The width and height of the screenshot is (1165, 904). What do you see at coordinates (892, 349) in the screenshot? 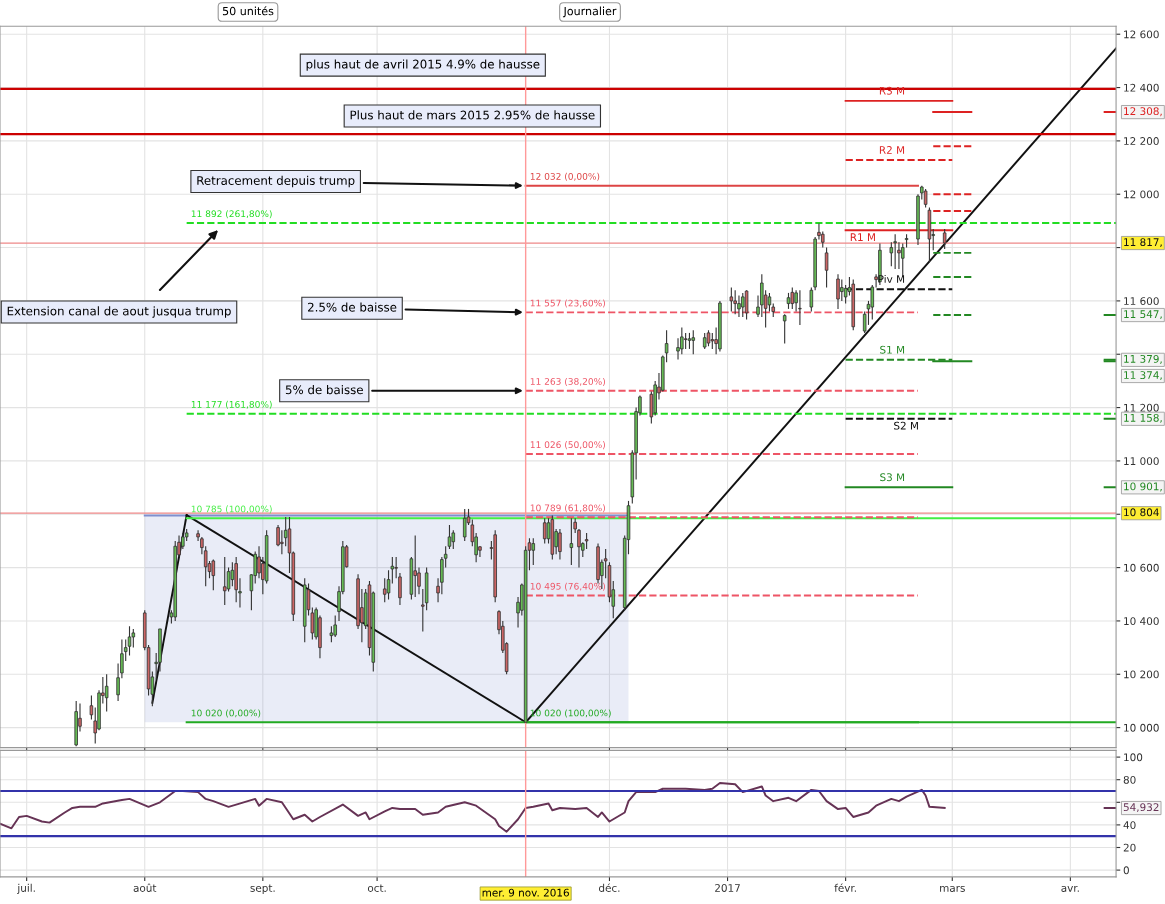
I see `series-label: S1 M` at bounding box center [892, 349].